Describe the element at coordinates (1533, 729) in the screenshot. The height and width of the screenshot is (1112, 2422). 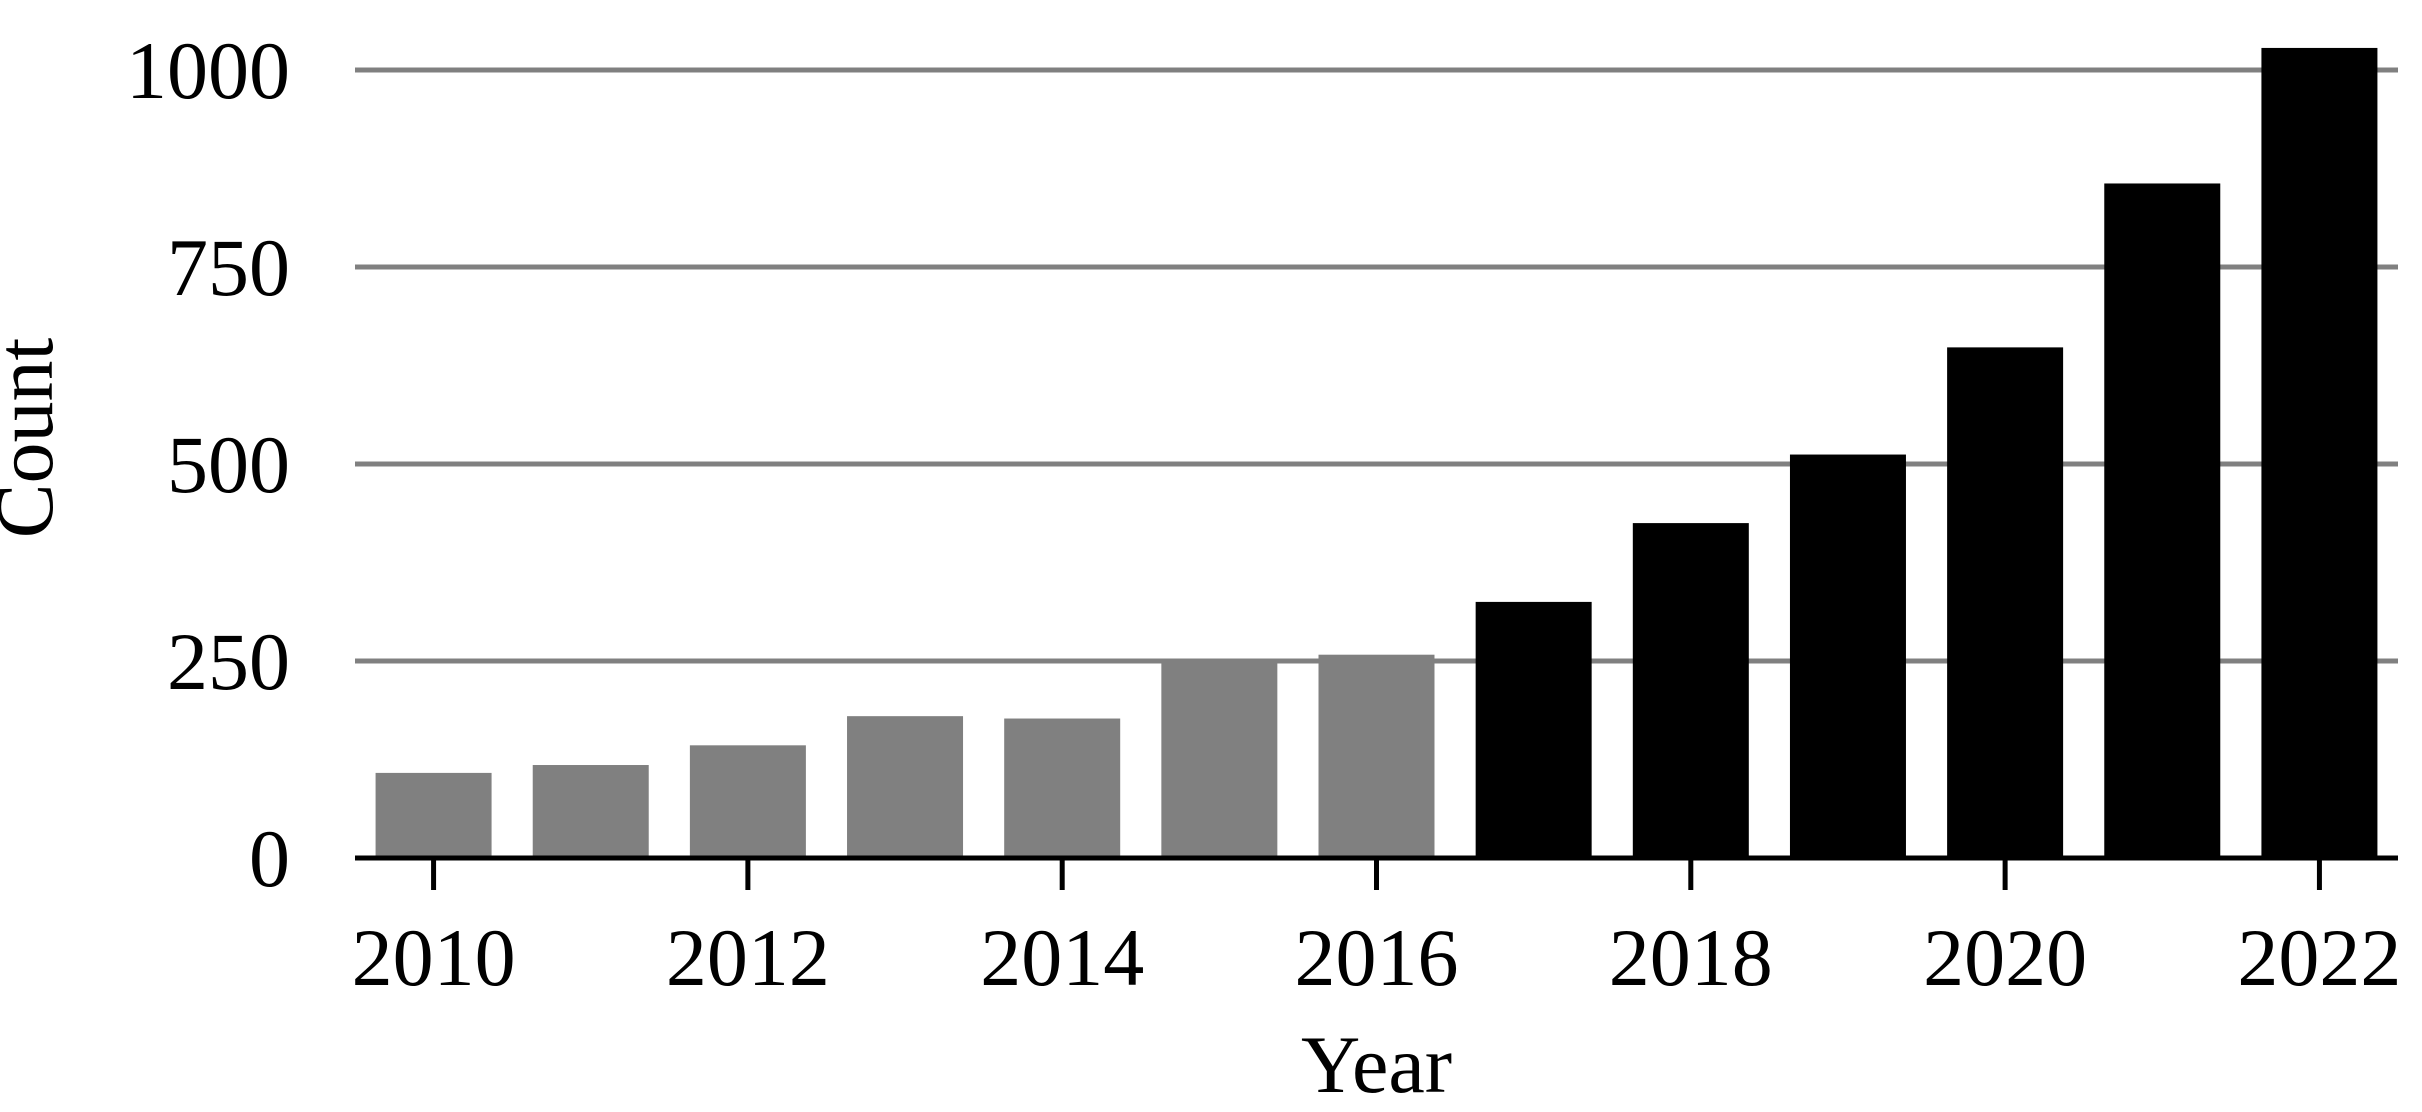
I see `bar-2017` at that location.